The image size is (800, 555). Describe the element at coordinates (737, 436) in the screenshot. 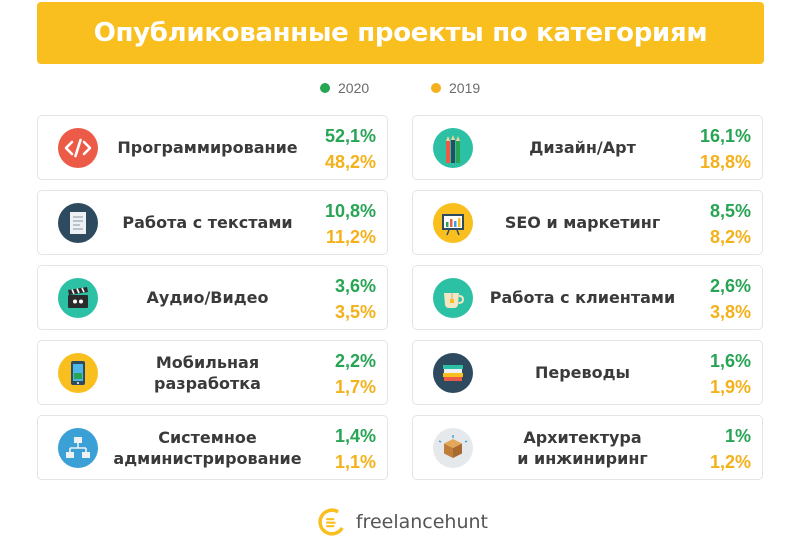

I see `value-2020: 1%` at that location.